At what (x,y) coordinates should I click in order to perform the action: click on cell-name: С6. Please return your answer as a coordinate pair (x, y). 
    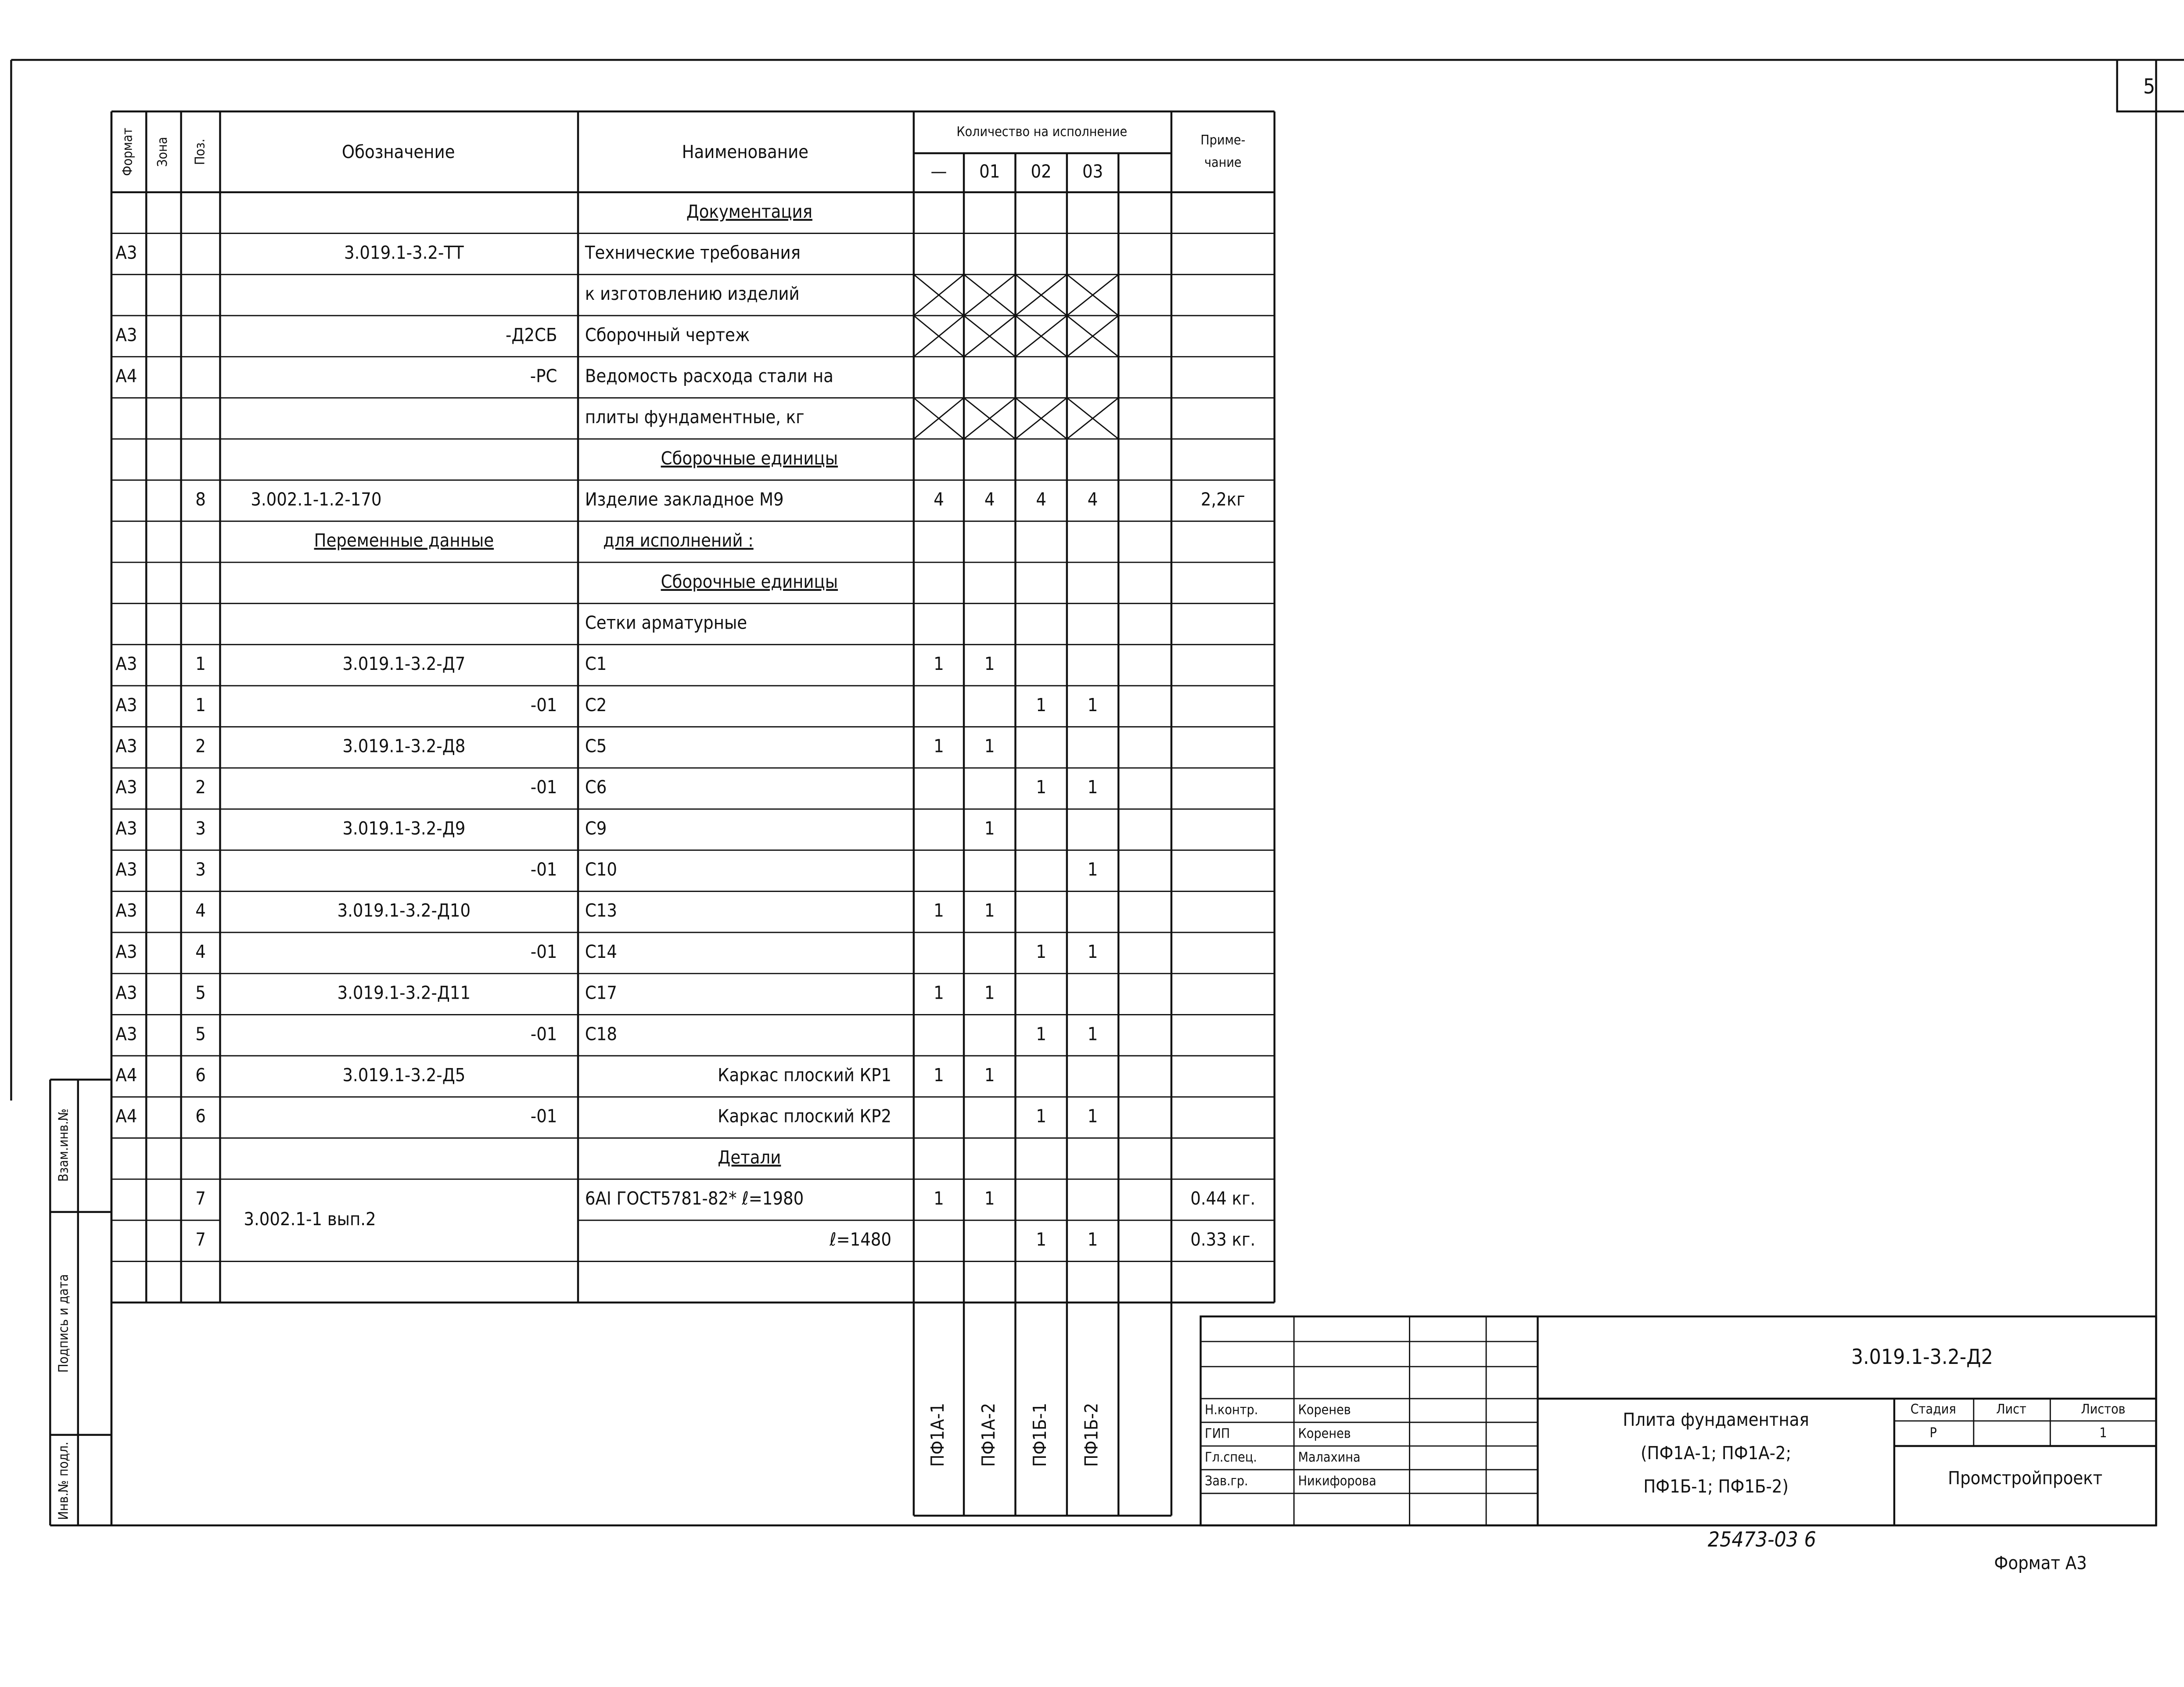
    Looking at the image, I should click on (596, 787).